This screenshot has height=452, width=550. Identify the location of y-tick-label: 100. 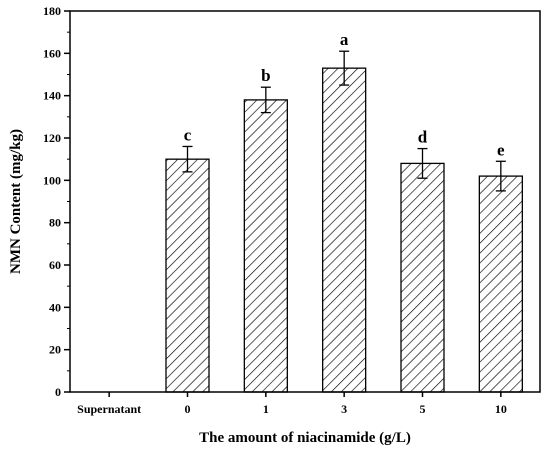
(52, 180).